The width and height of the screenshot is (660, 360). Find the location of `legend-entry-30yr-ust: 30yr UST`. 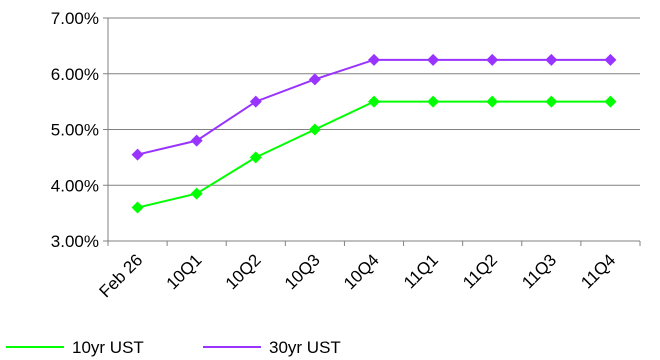

legend-entry-30yr-ust: 30yr UST is located at coordinates (272, 347).